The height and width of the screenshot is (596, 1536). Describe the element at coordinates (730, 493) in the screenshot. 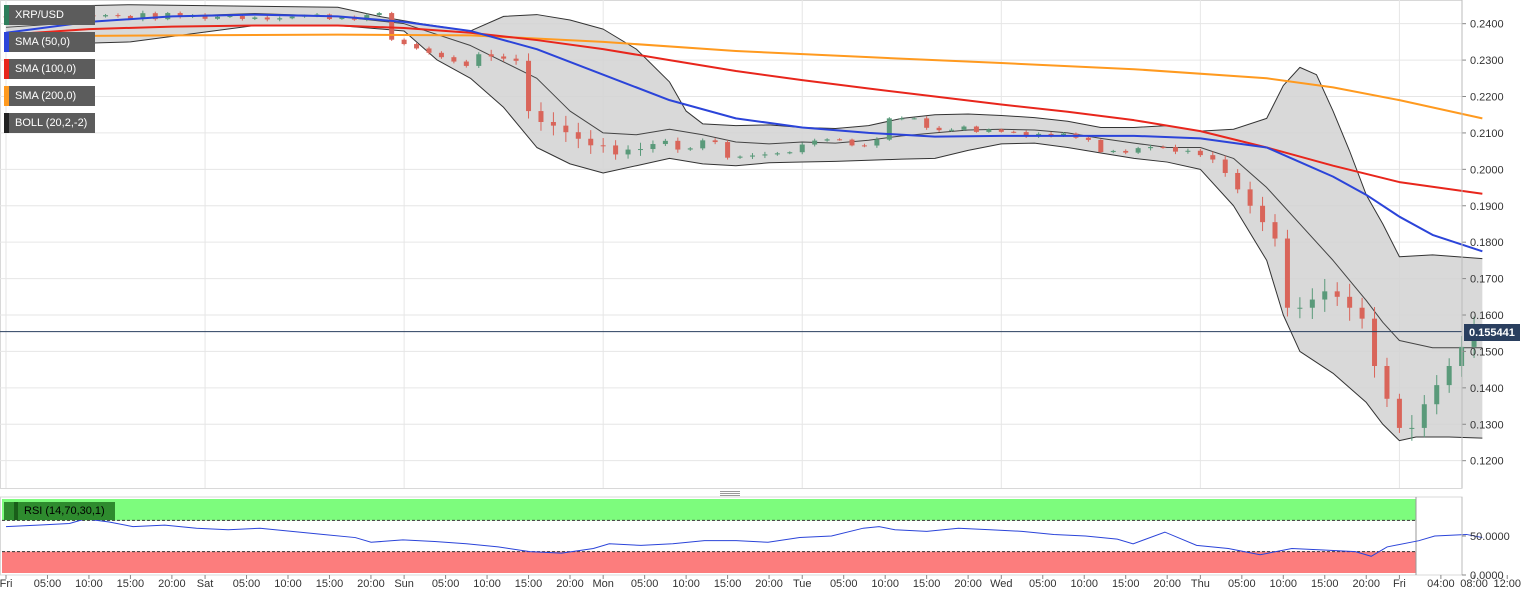

I see `panel-resize-handle` at that location.